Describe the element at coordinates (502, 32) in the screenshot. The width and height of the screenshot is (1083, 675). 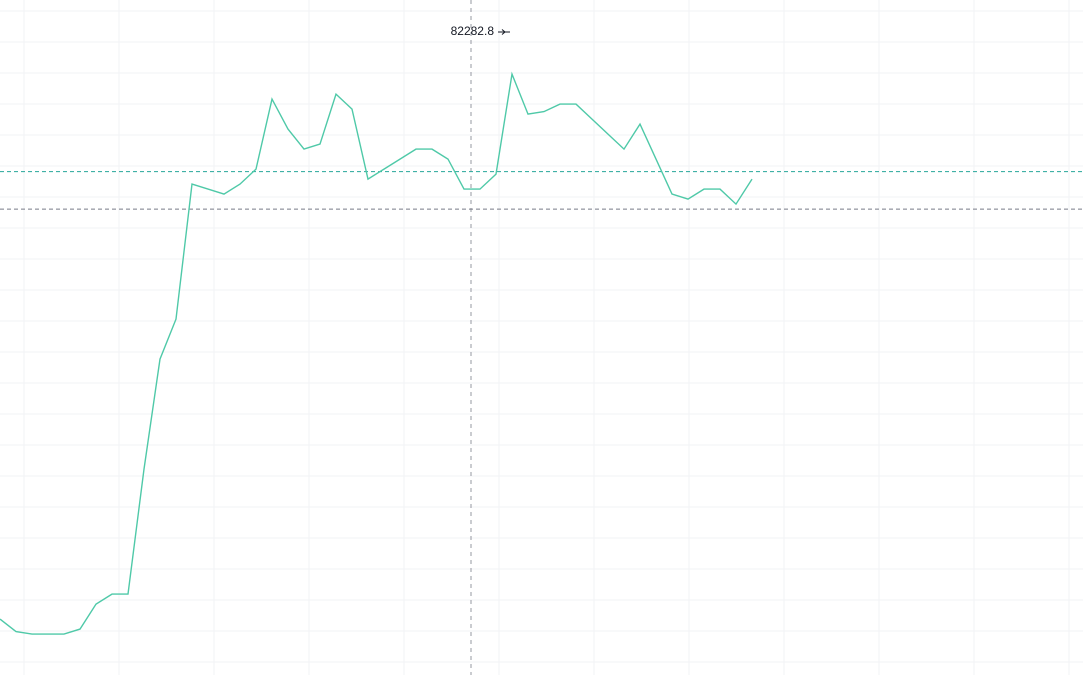
I see `max-arrow` at that location.